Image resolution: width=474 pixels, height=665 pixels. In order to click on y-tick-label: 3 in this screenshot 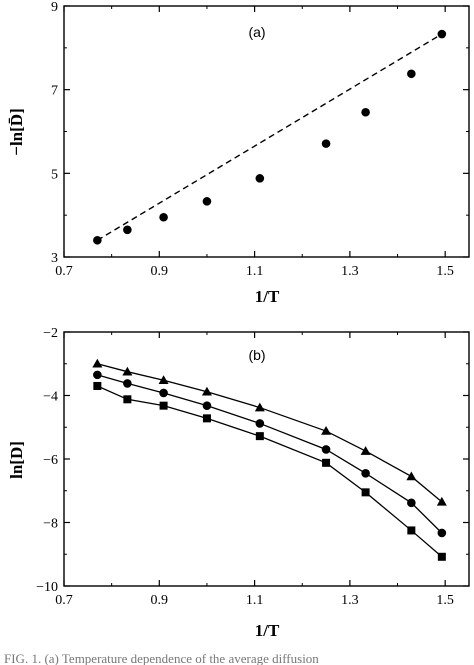, I will do `click(54, 258)`.